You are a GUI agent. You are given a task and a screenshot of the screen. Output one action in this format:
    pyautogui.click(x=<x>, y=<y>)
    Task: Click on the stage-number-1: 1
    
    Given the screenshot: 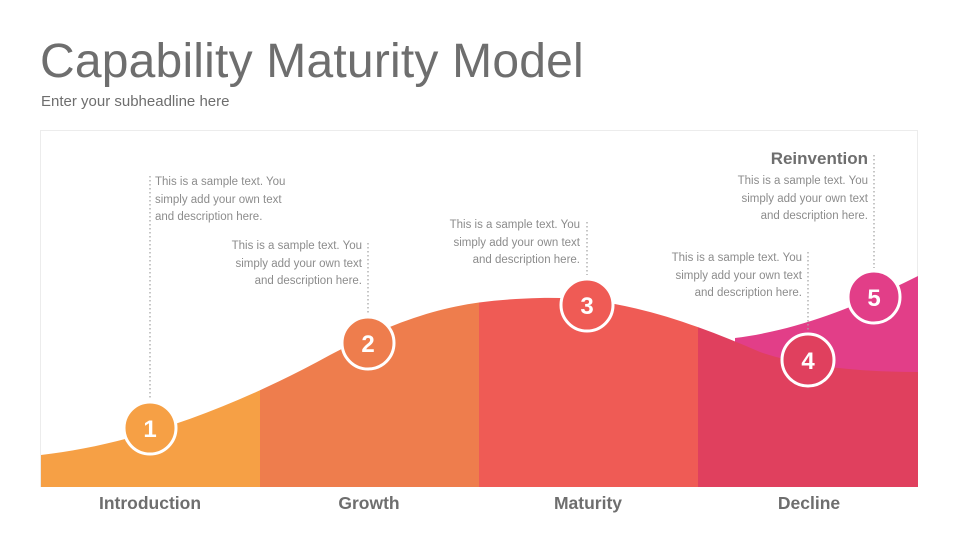 What is the action you would take?
    pyautogui.click(x=149, y=429)
    